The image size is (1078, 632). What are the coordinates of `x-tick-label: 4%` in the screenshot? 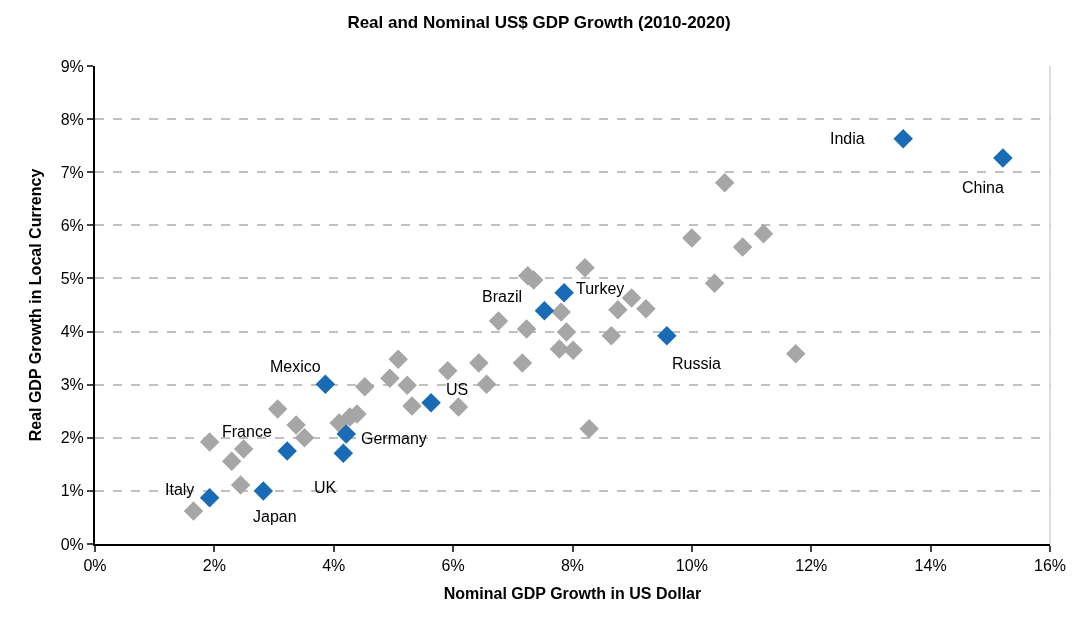 It's located at (334, 566).